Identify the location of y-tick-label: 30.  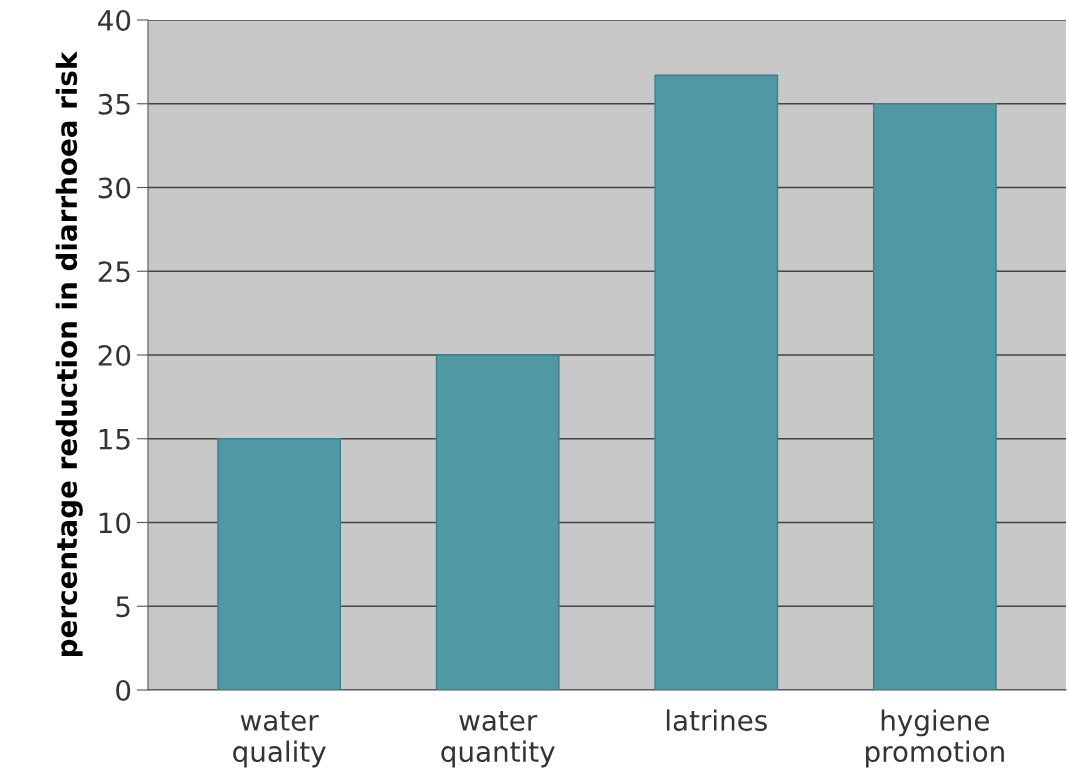
(114, 188).